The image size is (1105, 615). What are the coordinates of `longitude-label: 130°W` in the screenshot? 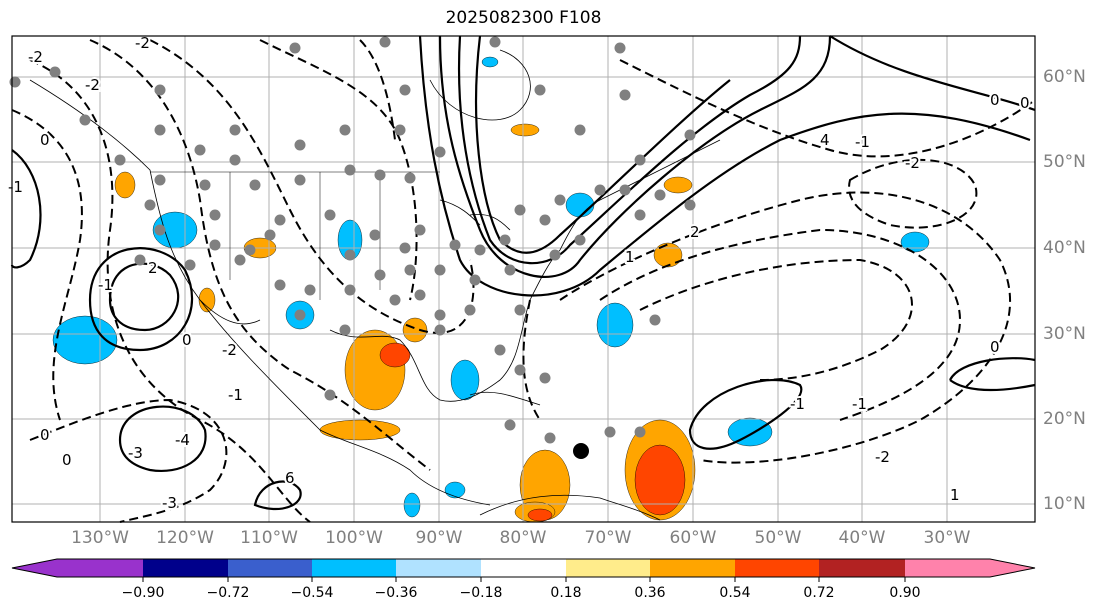 It's located at (100, 538).